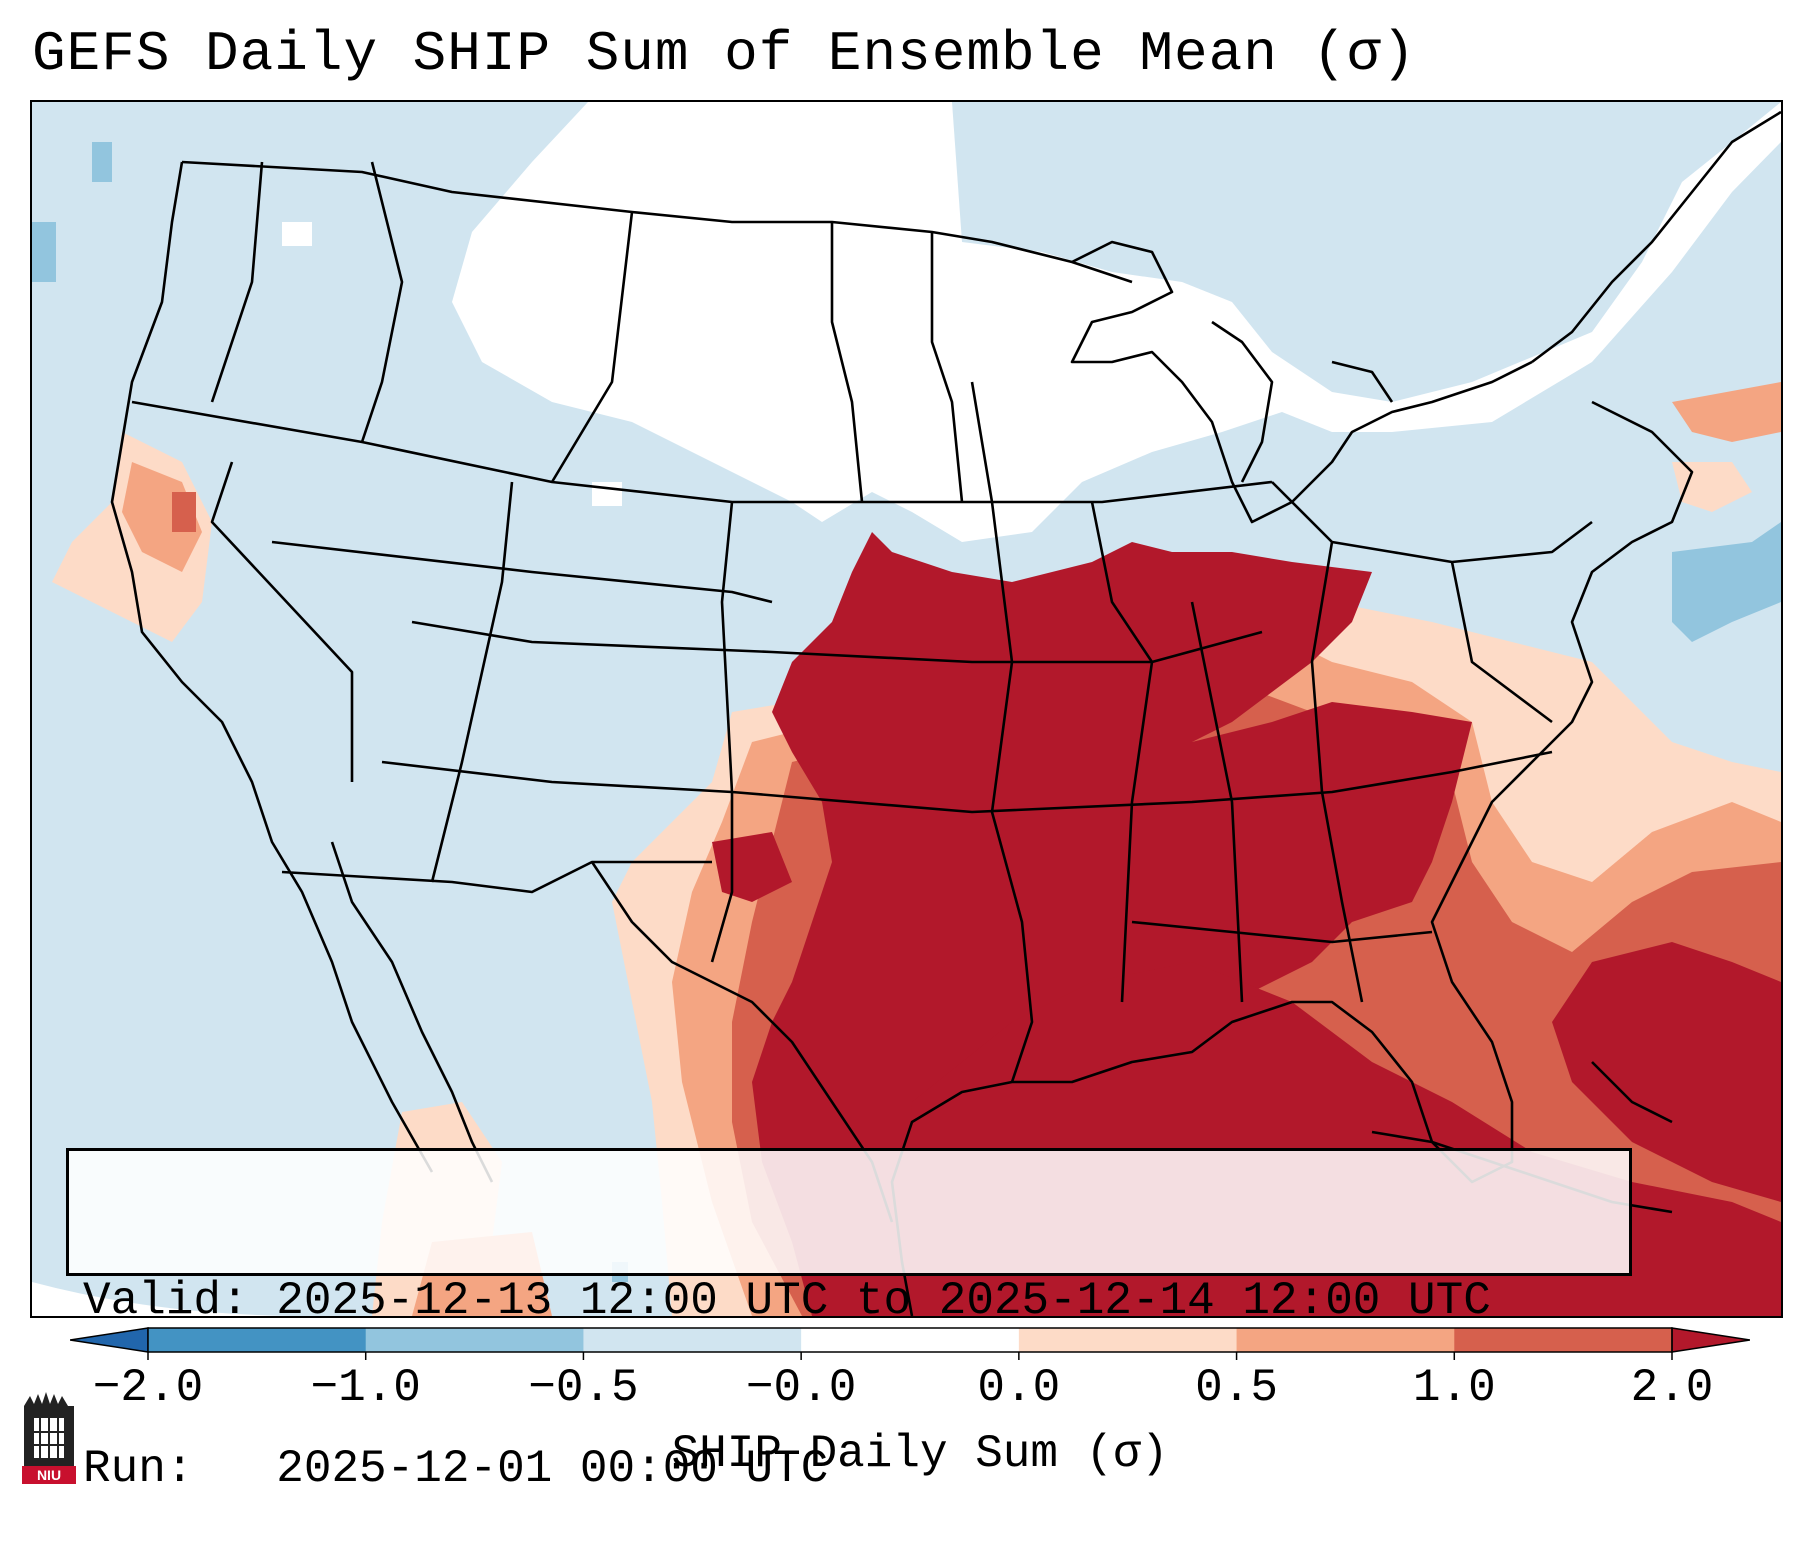 The image size is (1803, 1553). I want to click on page-title: GEFS Daily SHIP Sum of Ensemble Mean (σ), so click(724, 54).